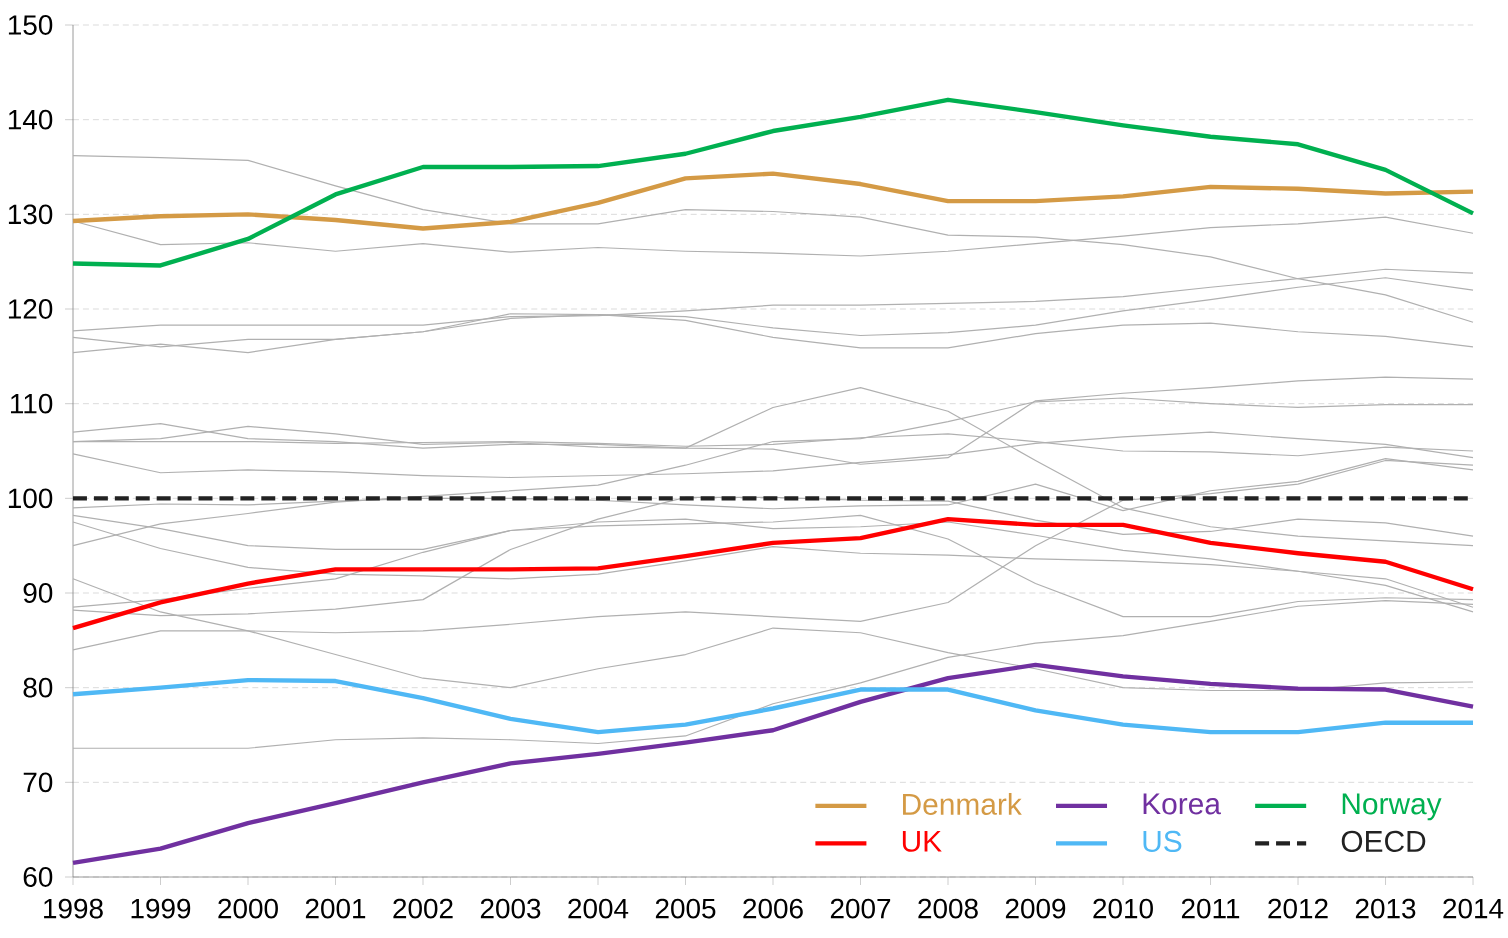  I want to click on legend-label: Korea, so click(1182, 804).